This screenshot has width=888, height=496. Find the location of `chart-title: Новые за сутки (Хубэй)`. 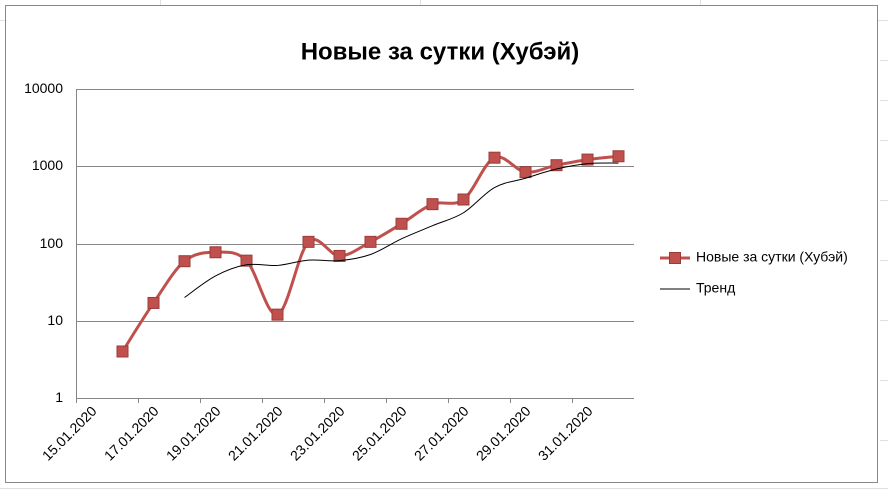

chart-title: Новые за сутки (Хубэй) is located at coordinates (440, 51).